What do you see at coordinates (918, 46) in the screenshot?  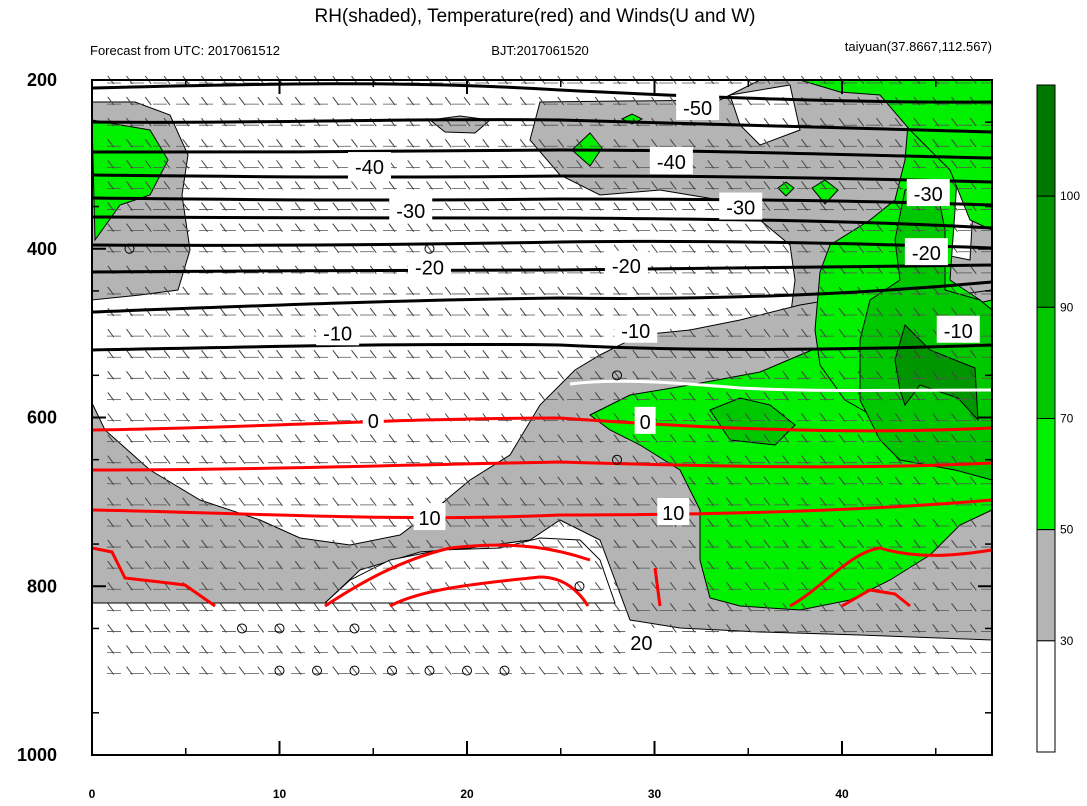 I see `station-label: taiyuan(37.8667,112.567)` at bounding box center [918, 46].